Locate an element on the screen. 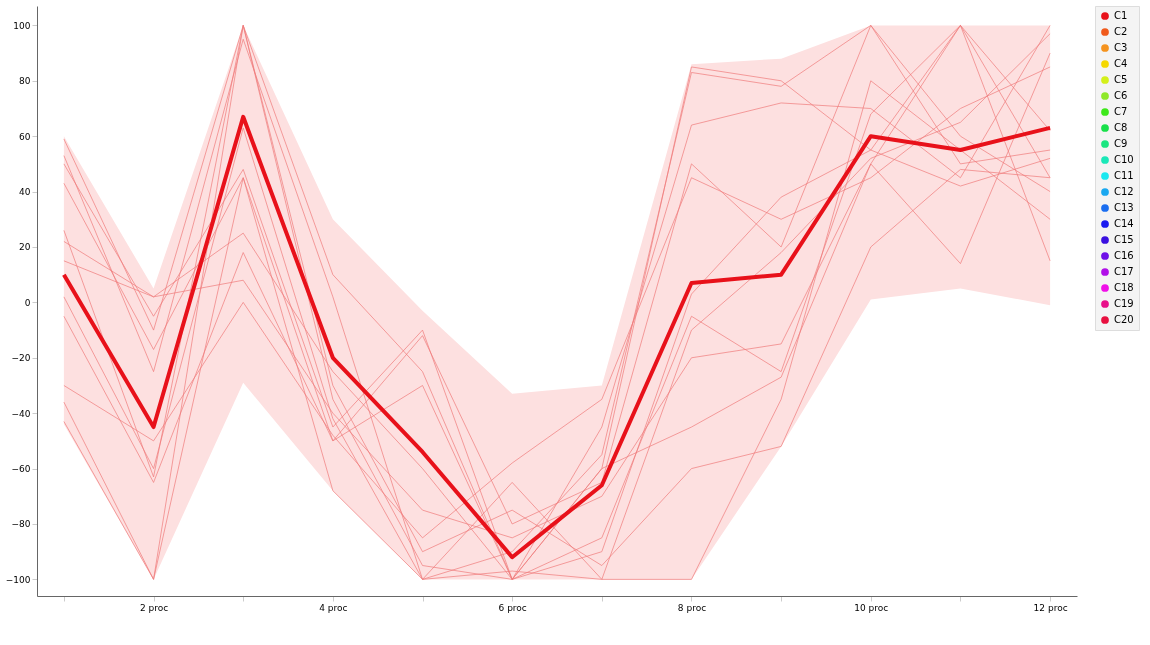 The width and height of the screenshot is (1150, 645). legend-label: C5 is located at coordinates (1121, 79).